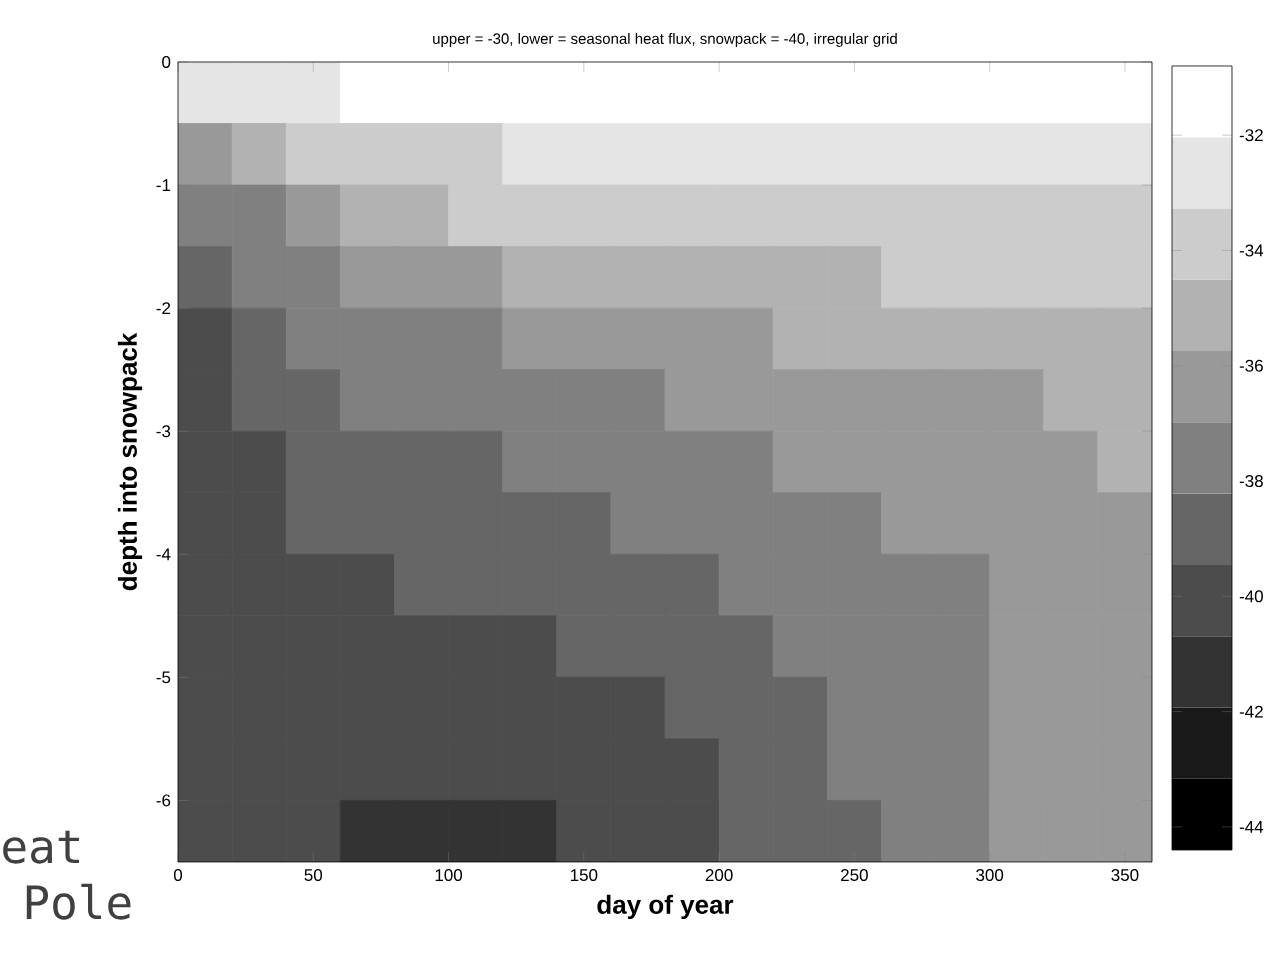 Image resolution: width=1282 pixels, height=961 pixels. Describe the element at coordinates (719, 875) in the screenshot. I see `x-tick-label: 200` at that location.